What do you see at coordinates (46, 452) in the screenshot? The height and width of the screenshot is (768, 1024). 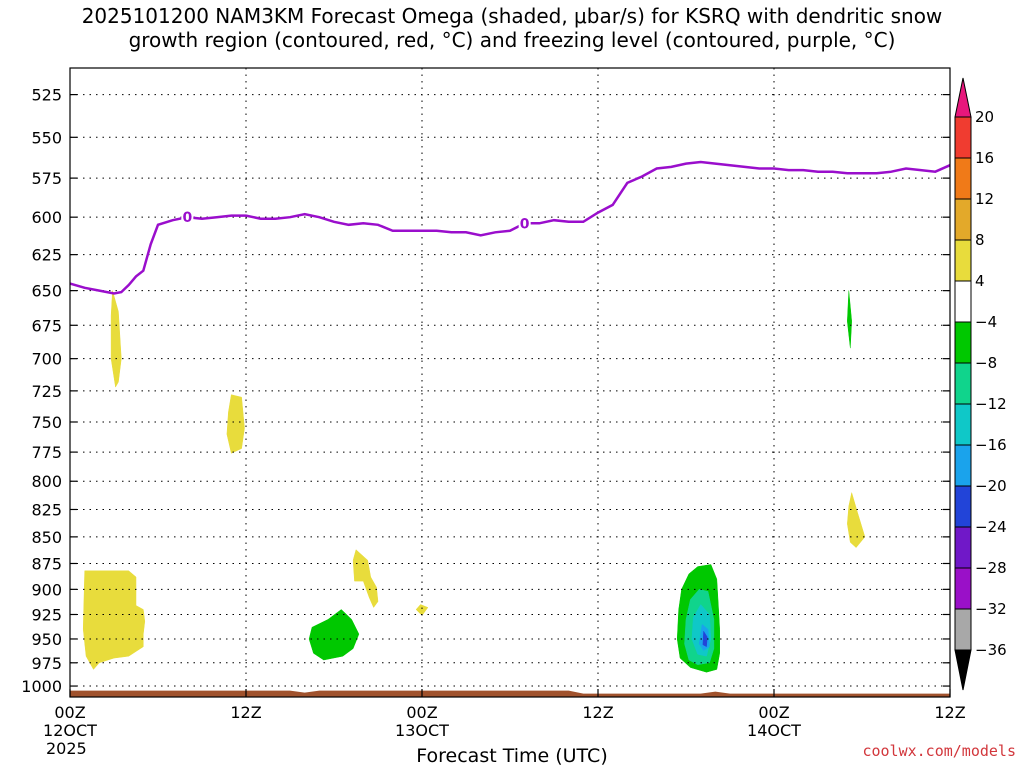 I see `y-tick-label: 775` at bounding box center [46, 452].